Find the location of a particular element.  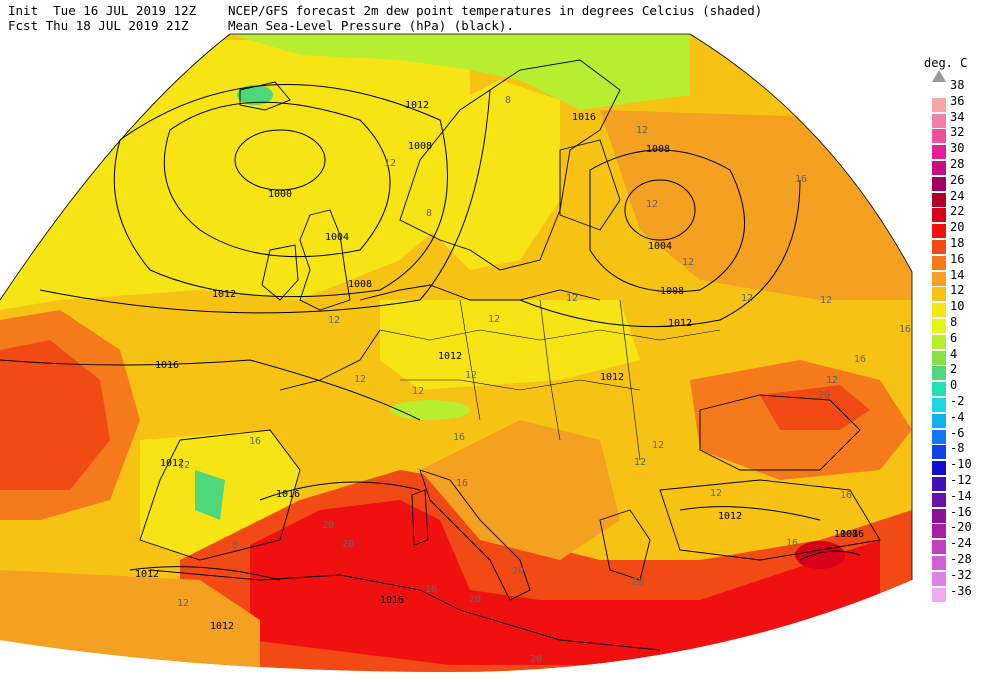

legend-label: -10 is located at coordinates (961, 464).